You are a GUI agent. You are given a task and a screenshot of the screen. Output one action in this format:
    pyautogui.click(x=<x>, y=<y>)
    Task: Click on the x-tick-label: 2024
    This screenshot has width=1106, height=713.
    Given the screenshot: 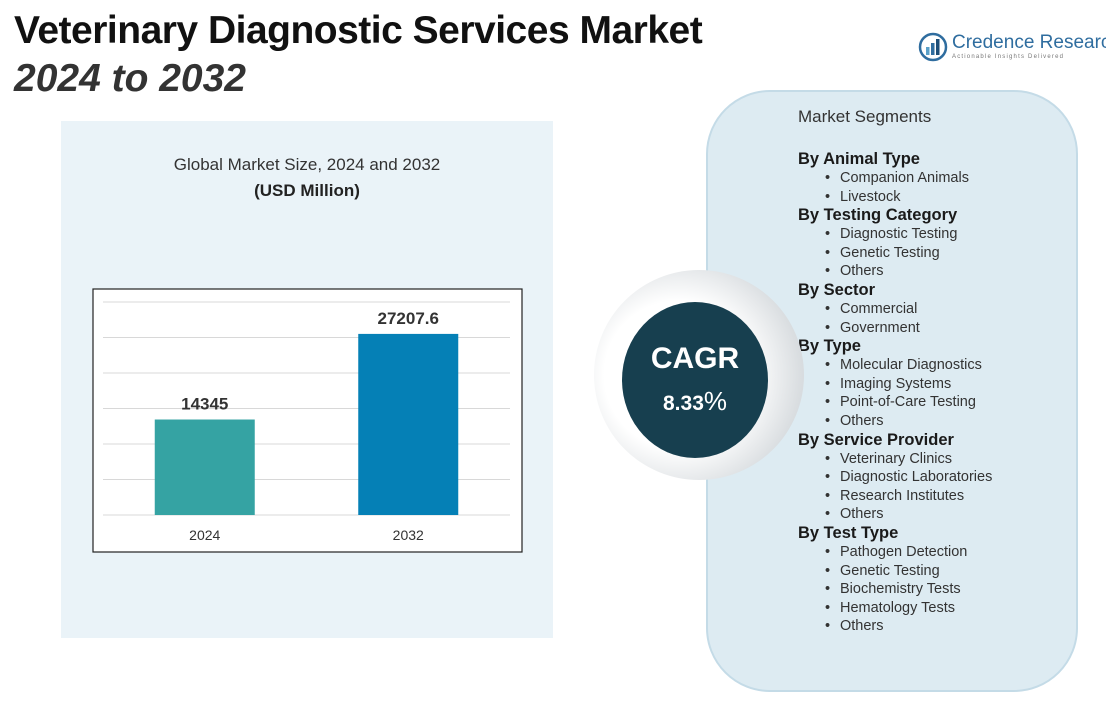 What is the action you would take?
    pyautogui.click(x=204, y=535)
    